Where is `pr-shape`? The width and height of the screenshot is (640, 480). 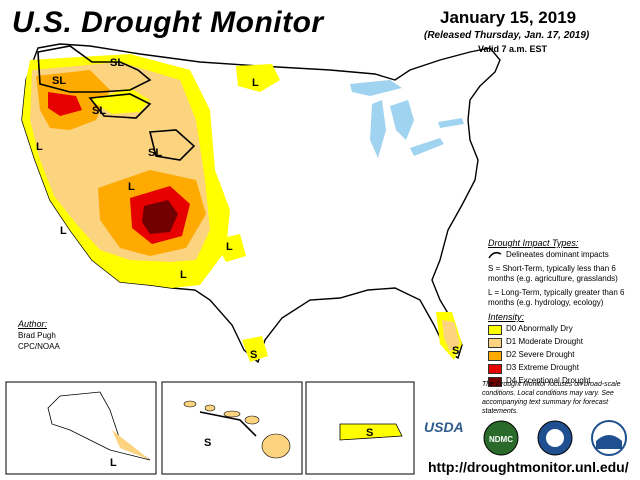
pr-shape is located at coordinates (371, 432).